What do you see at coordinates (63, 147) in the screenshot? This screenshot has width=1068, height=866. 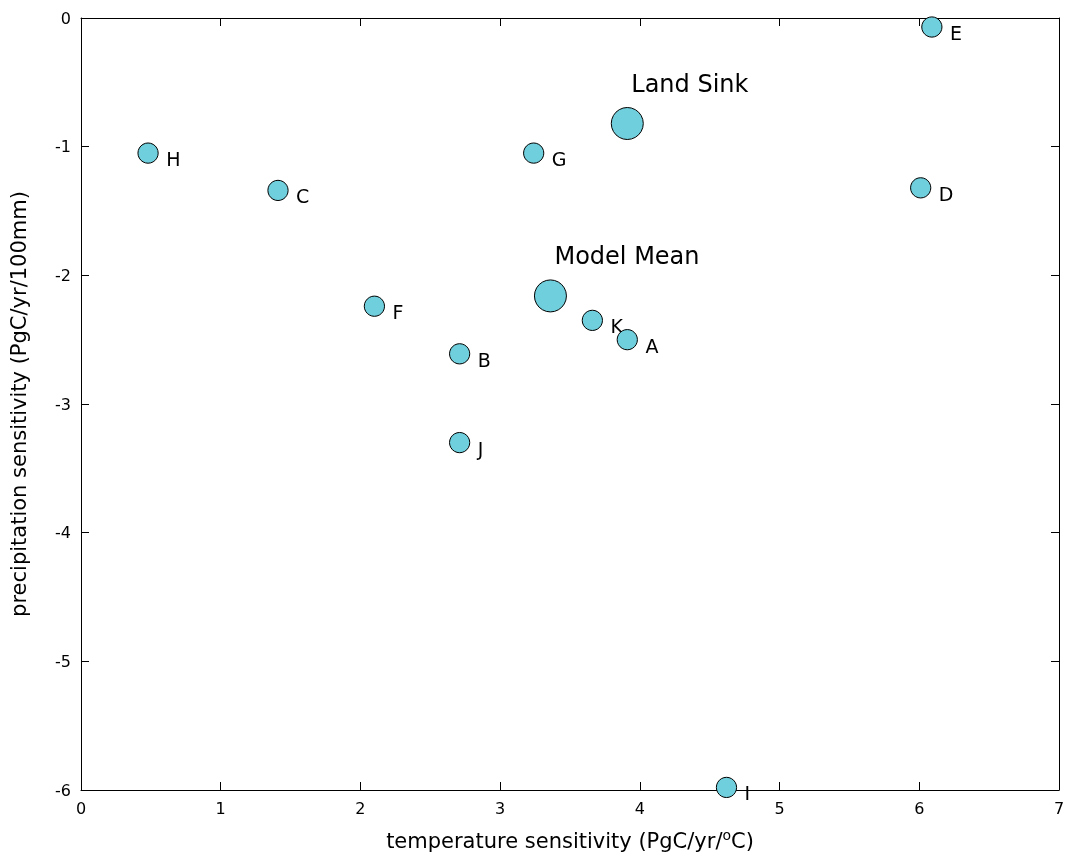 I see `y-tick-label: -1` at bounding box center [63, 147].